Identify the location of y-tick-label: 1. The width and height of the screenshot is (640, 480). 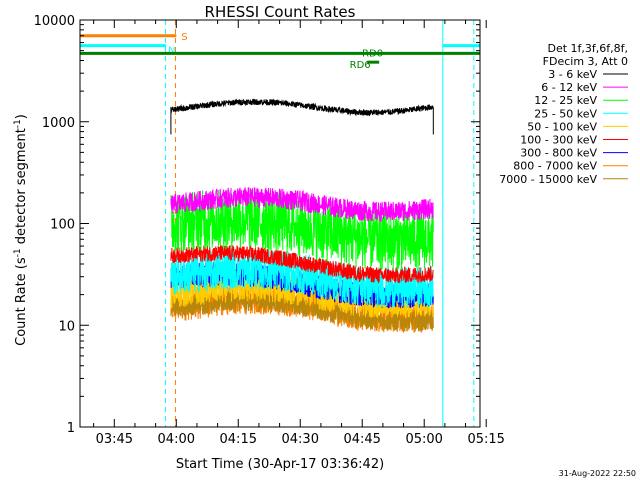
(71, 428).